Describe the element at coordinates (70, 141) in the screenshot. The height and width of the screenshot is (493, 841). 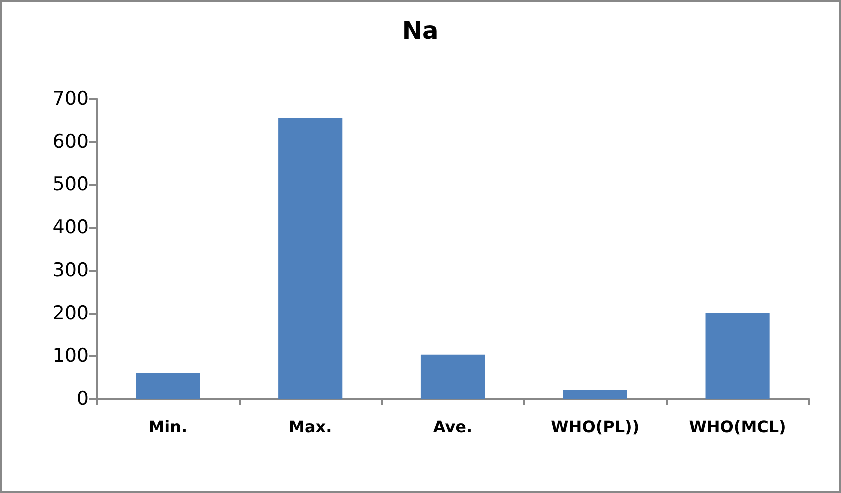
I see `y-tick-label: 600` at that location.